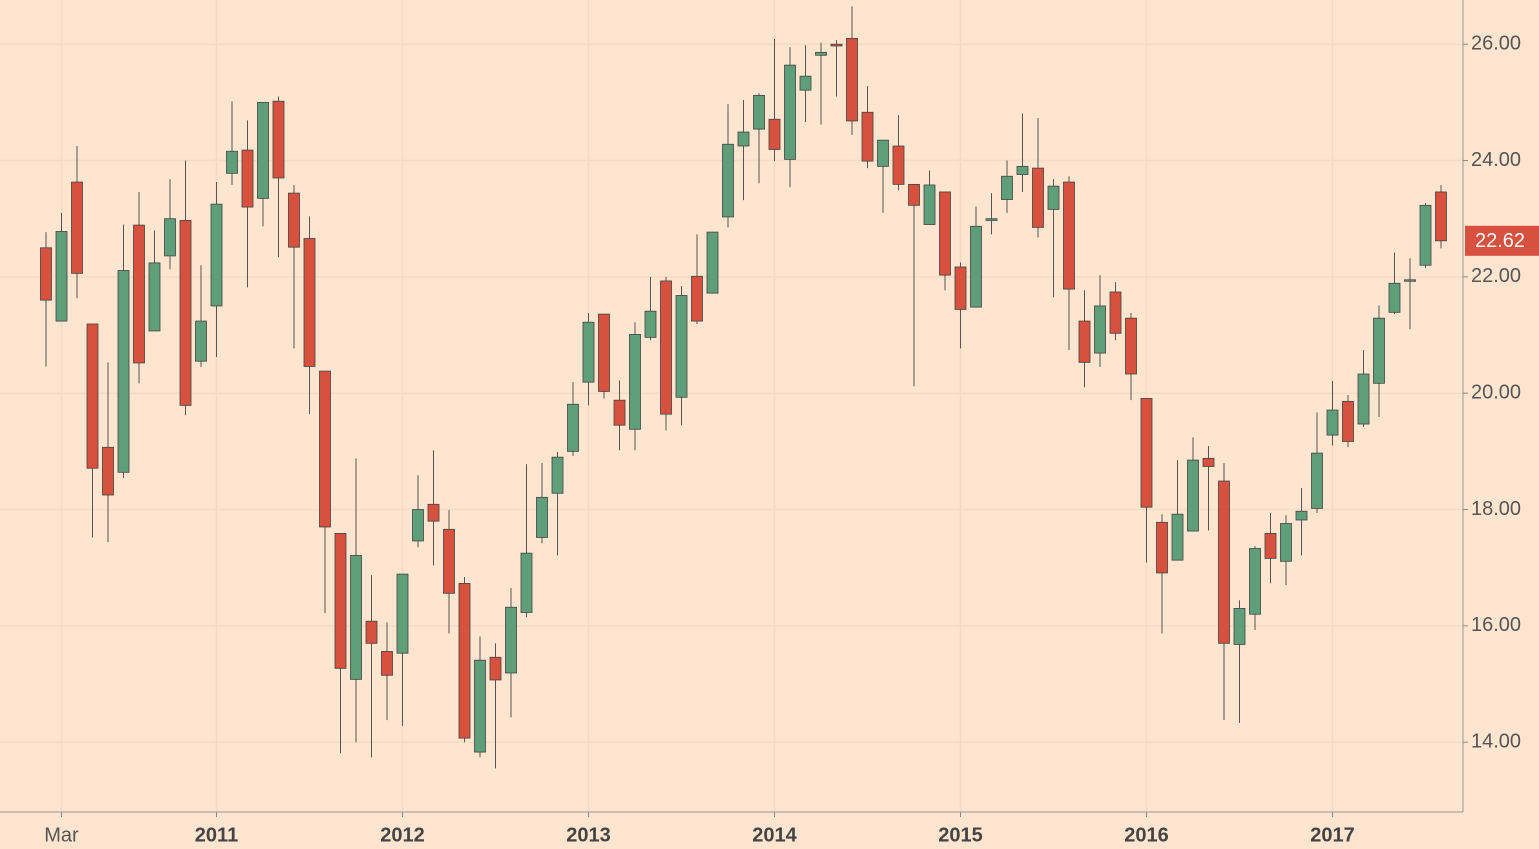 Image resolution: width=1539 pixels, height=849 pixels. Describe the element at coordinates (1332, 835) in the screenshot. I see `x-tick-label: 2017` at that location.